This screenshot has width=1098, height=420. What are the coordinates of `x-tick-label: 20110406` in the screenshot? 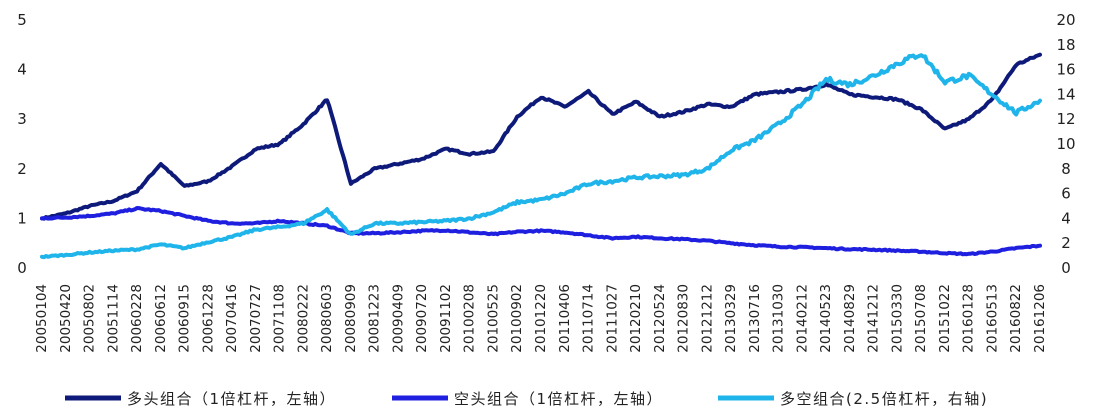 It's located at (565, 318).